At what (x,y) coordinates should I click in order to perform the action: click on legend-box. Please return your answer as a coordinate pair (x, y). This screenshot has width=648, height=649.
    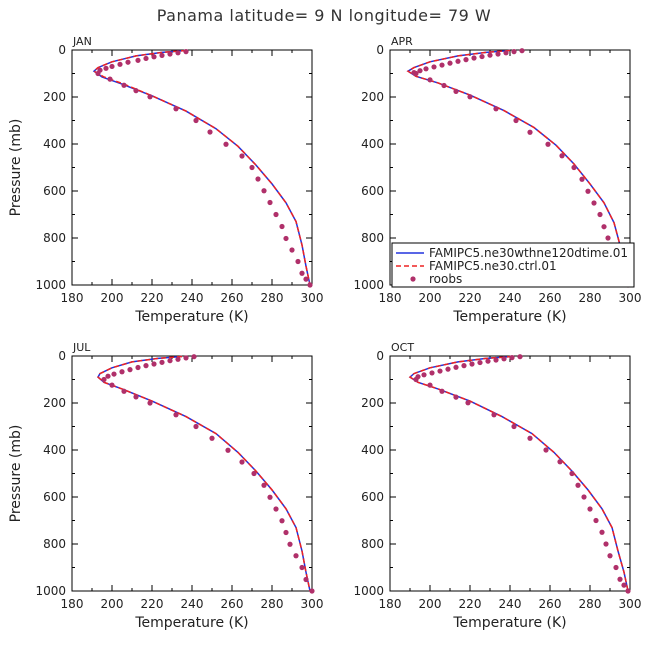
    Looking at the image, I should click on (513, 265).